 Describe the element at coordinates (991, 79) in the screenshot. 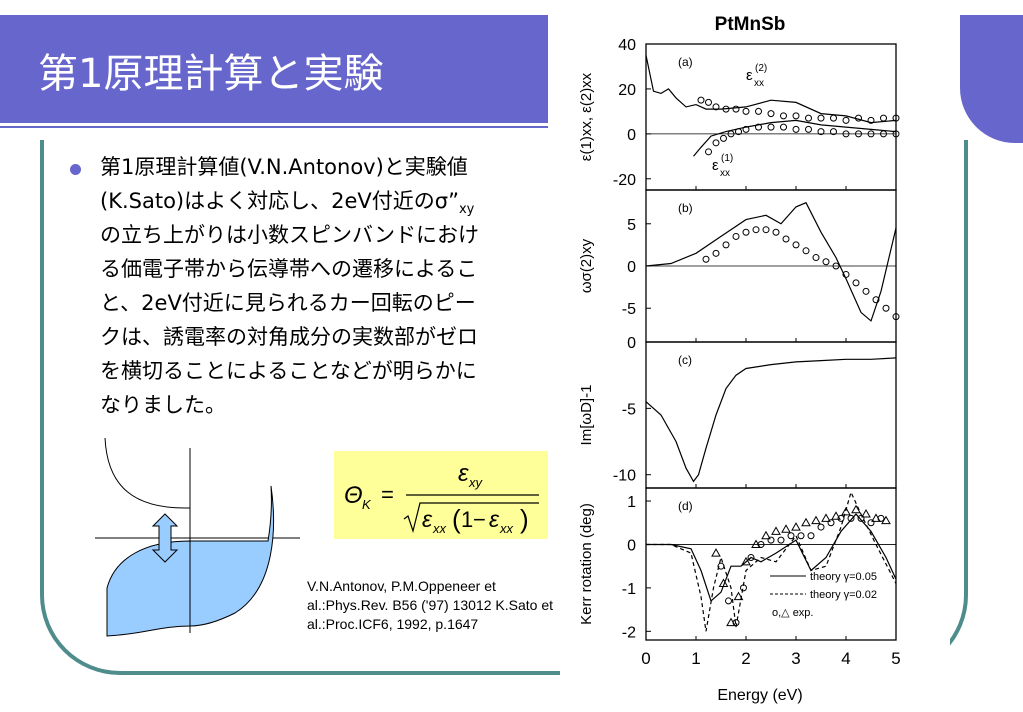

I see `corner-decoration` at that location.